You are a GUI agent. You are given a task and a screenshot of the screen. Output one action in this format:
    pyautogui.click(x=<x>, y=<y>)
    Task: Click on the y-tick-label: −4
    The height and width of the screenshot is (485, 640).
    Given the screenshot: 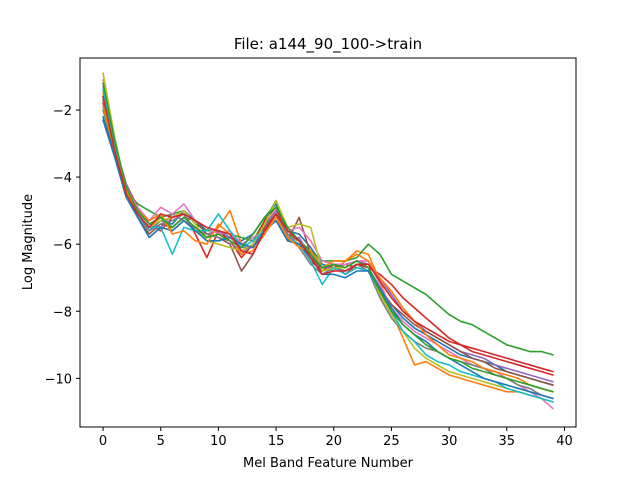 What is the action you would take?
    pyautogui.click(x=62, y=178)
    